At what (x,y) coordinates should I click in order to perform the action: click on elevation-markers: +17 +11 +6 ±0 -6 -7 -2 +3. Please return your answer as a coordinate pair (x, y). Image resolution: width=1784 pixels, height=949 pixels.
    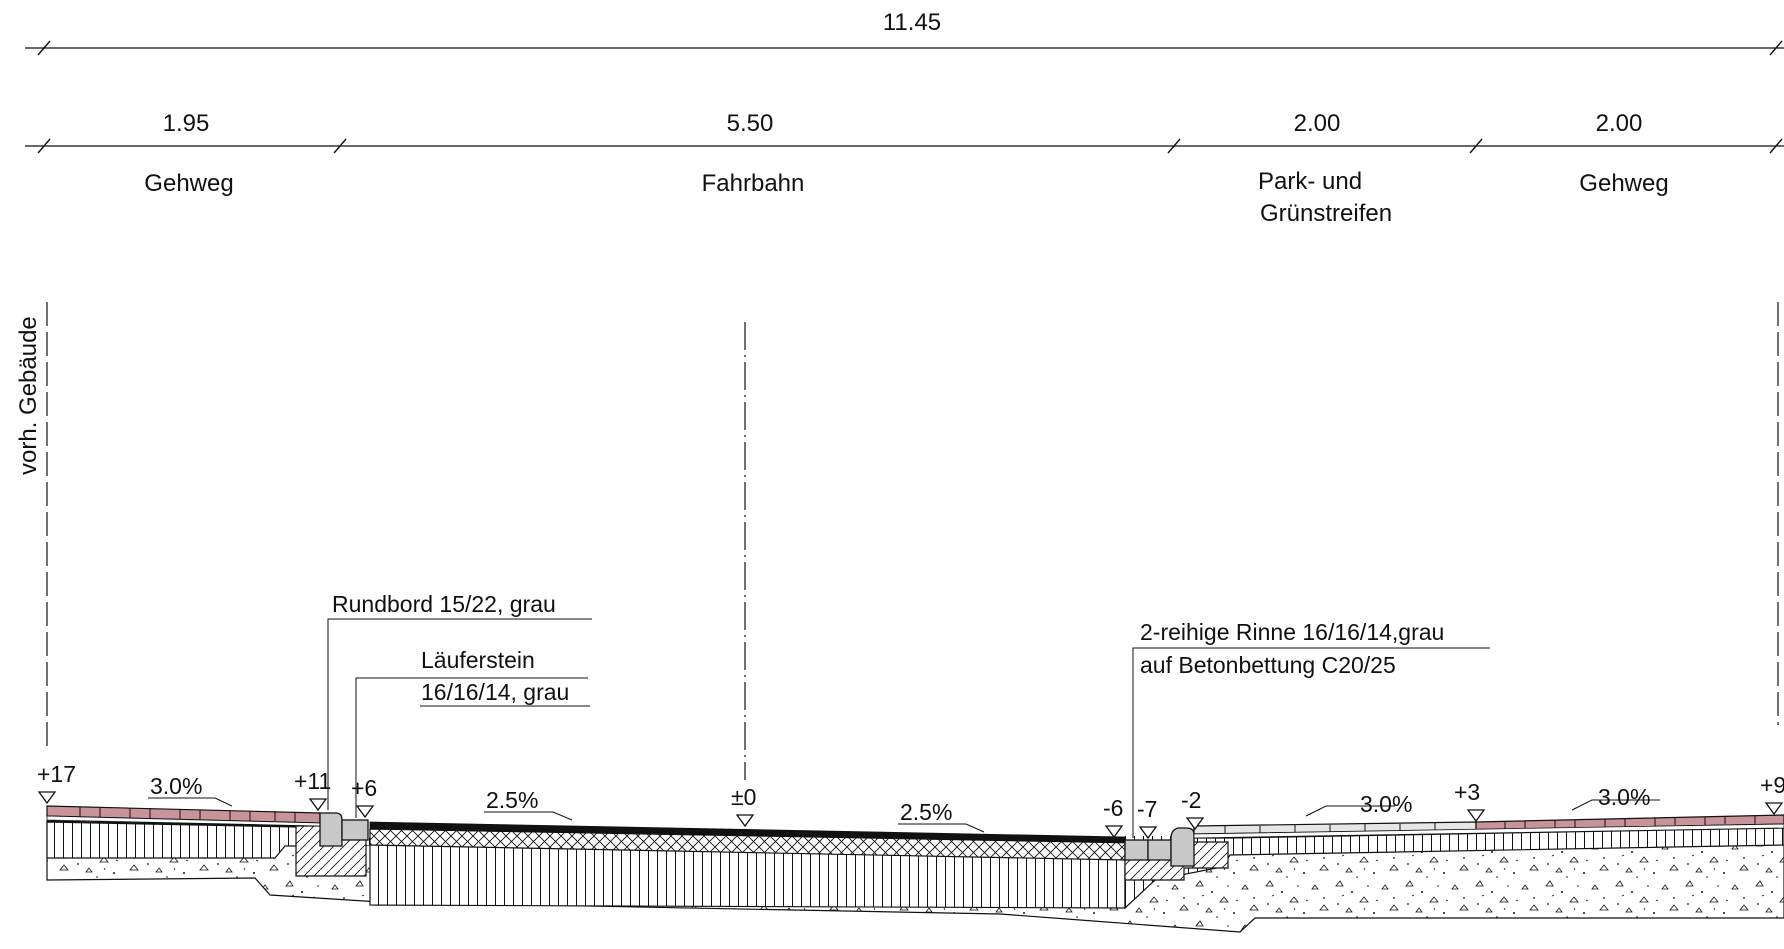
    Looking at the image, I should click on (910, 800).